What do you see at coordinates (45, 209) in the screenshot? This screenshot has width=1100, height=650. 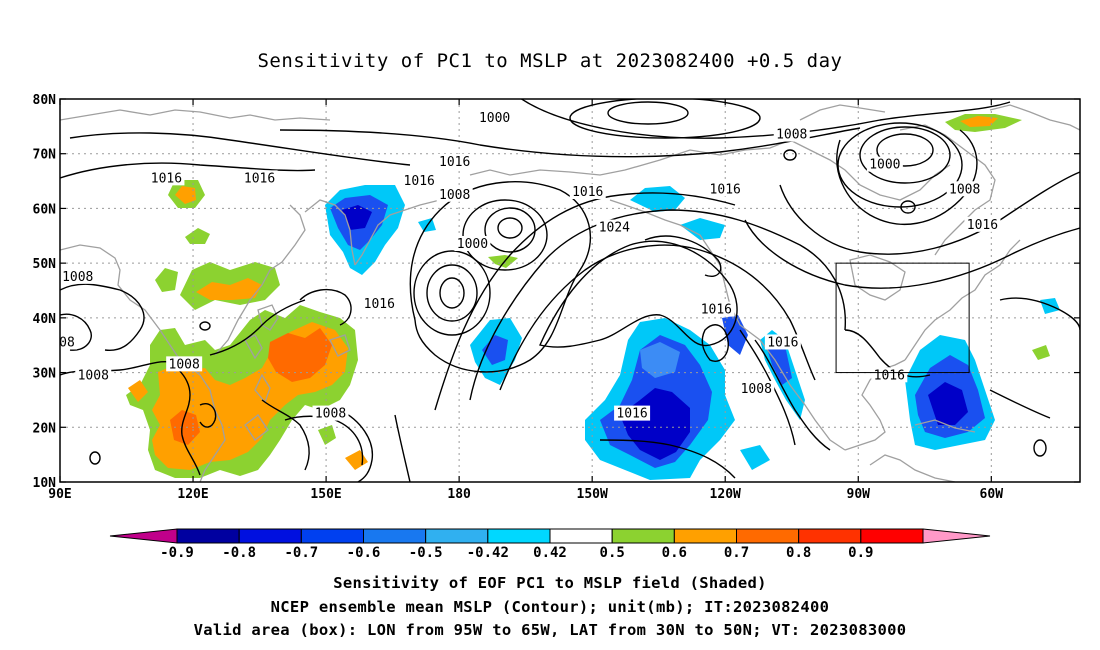 I see `lat-label: 60N` at bounding box center [45, 209].